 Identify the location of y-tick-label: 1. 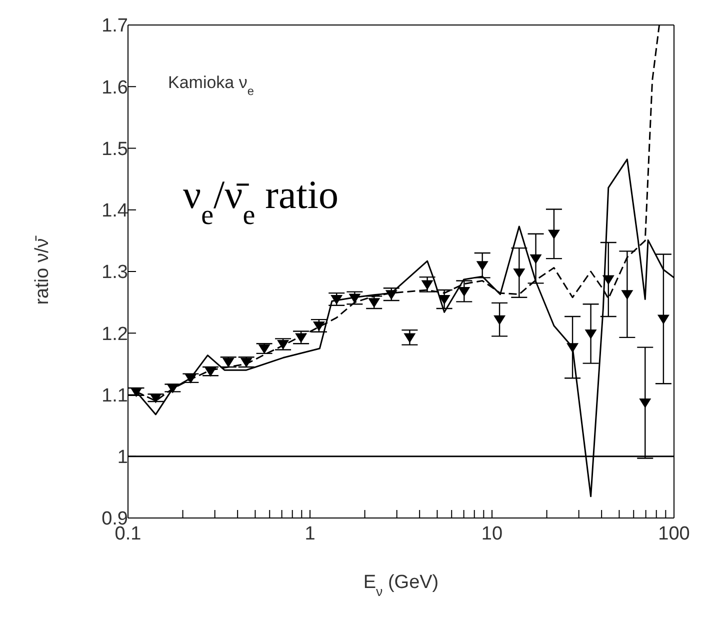
(122, 457).